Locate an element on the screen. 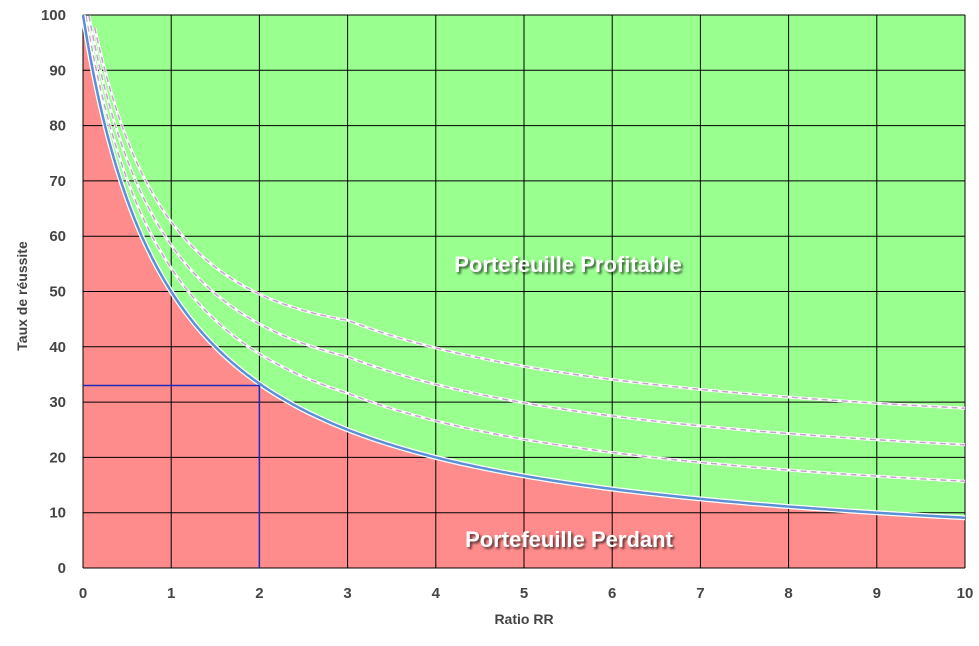  y-tick-label: 50 is located at coordinates (57, 292).